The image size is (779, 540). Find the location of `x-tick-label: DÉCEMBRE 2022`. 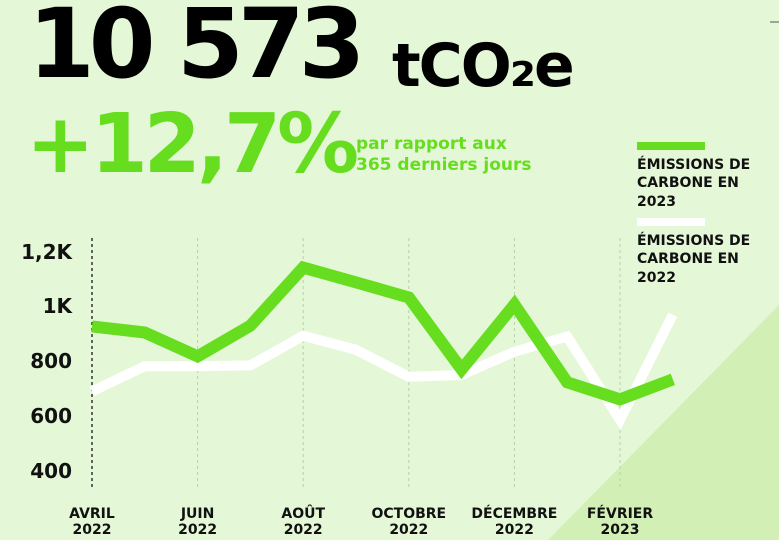

x-tick-label: DÉCEMBRE 2022 is located at coordinates (514, 522).